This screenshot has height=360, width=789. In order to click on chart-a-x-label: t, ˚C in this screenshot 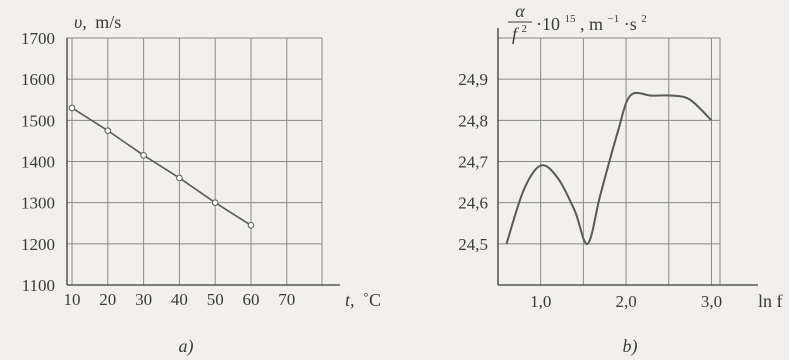, I will do `click(363, 300)`.